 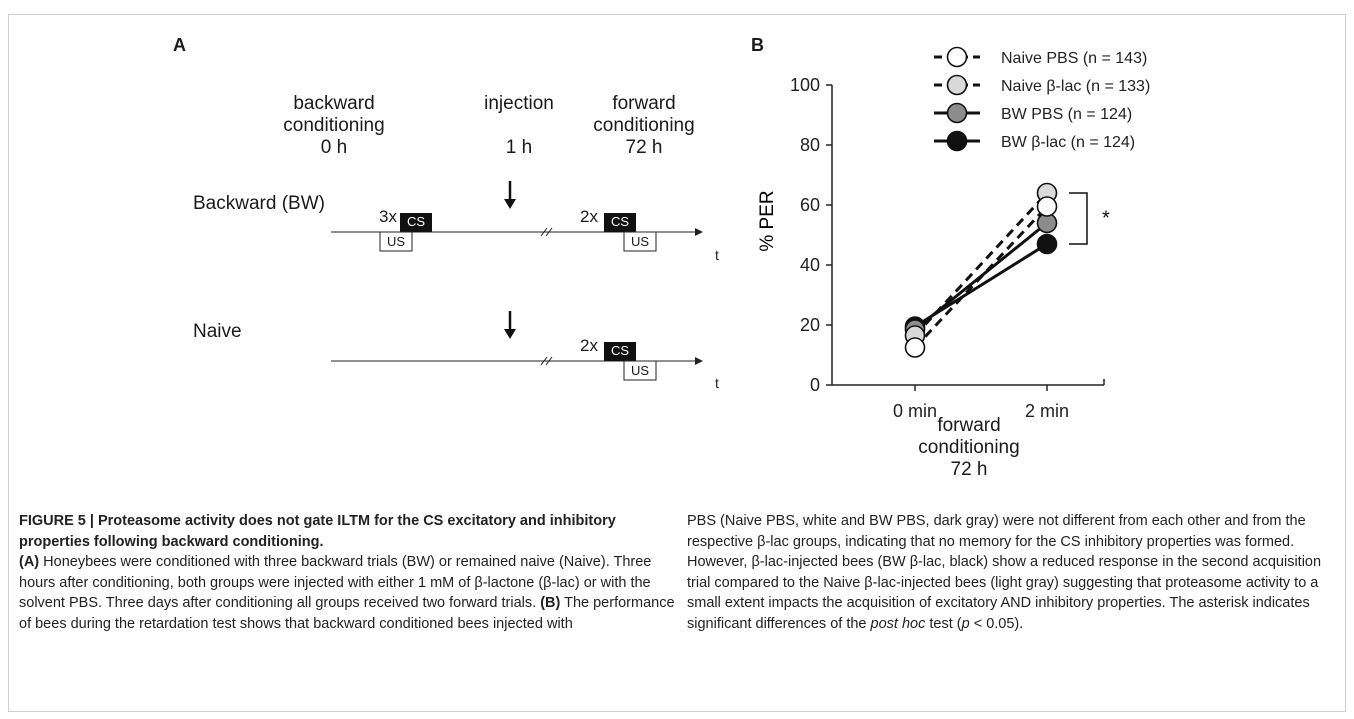 What do you see at coordinates (388, 216) in the screenshot?
I see `bw-pre-count: 3x` at bounding box center [388, 216].